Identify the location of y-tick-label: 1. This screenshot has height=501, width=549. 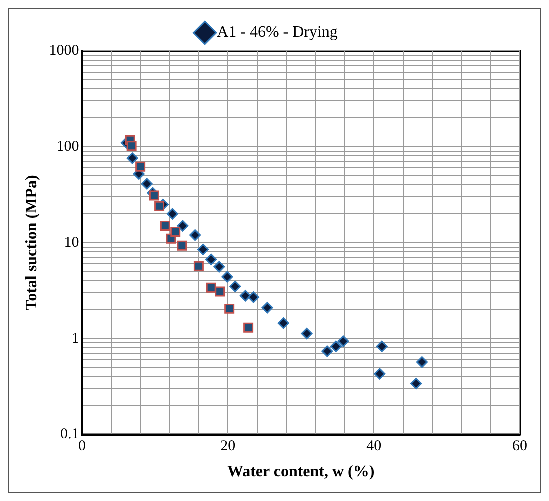
(76, 338).